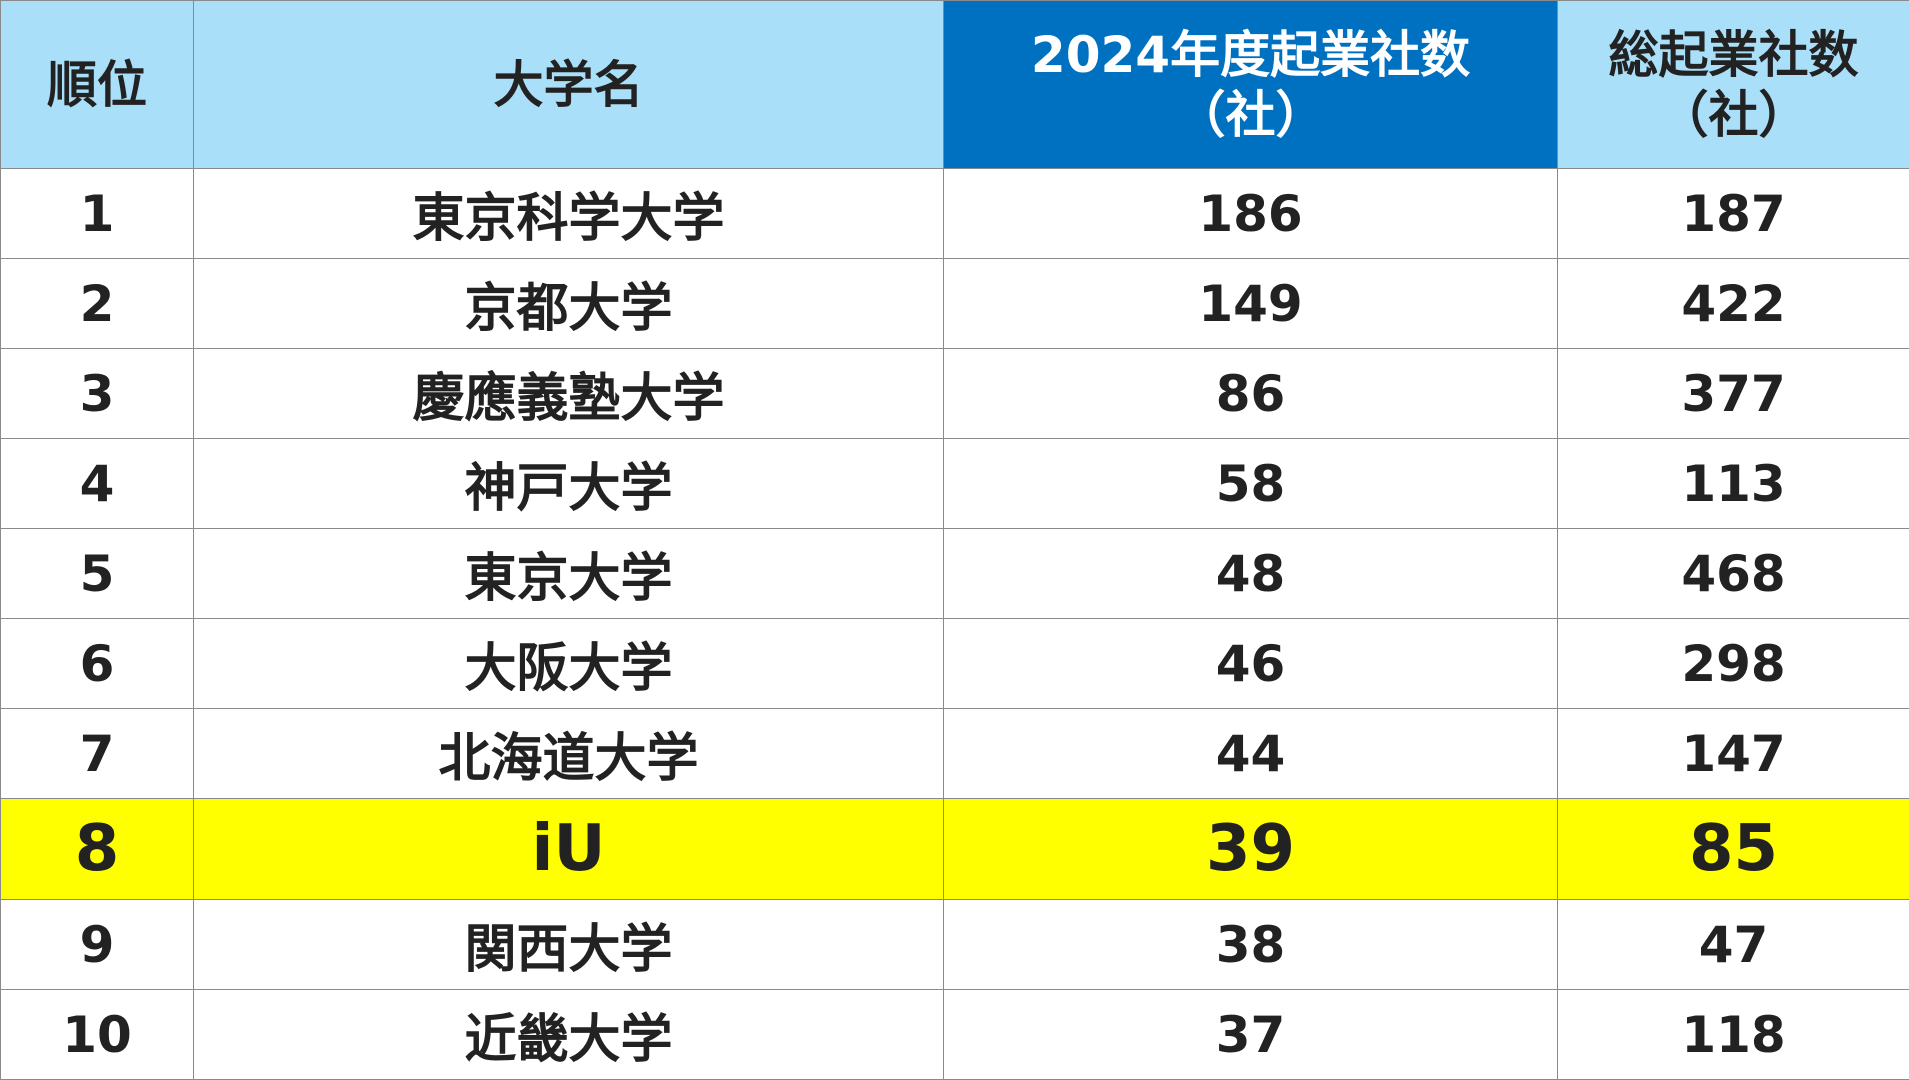 Image resolution: width=1909 pixels, height=1080 pixels. Describe the element at coordinates (1733, 849) in the screenshot. I see `total-startups-cell: 85` at that location.